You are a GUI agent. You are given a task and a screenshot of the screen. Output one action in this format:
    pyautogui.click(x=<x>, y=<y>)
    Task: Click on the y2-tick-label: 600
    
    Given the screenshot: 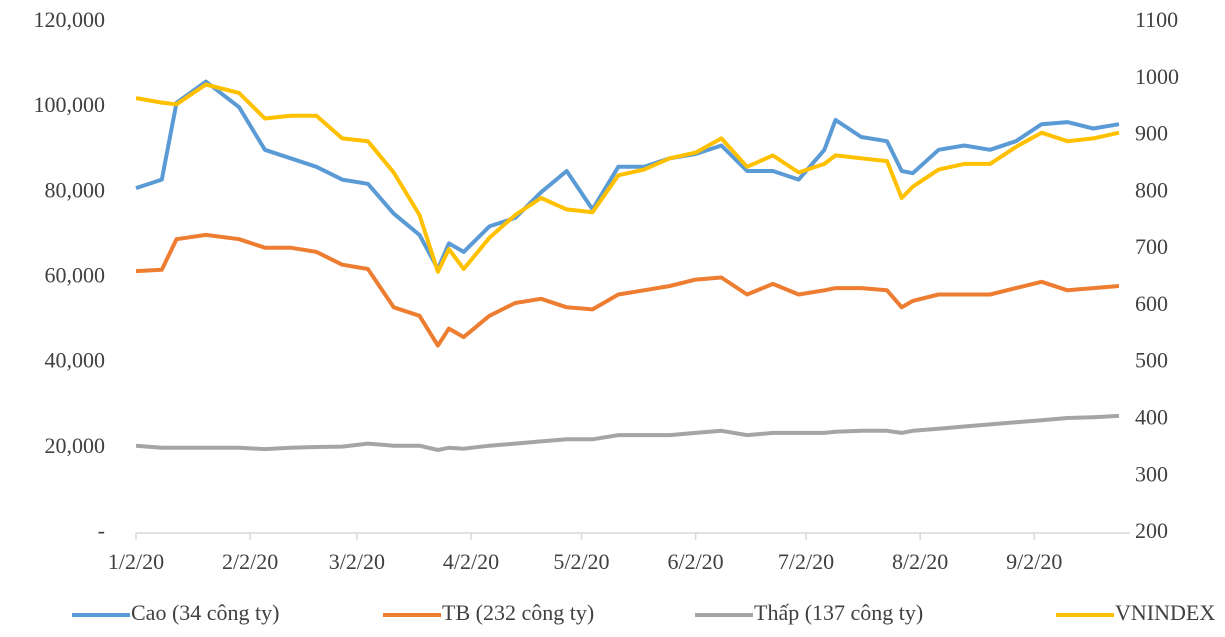 What is the action you would take?
    pyautogui.click(x=1151, y=303)
    